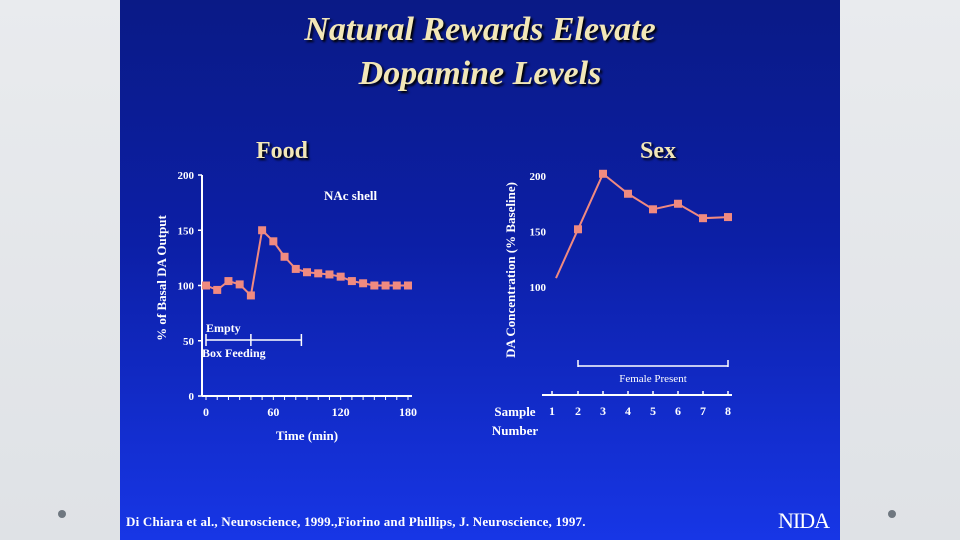  Describe the element at coordinates (189, 342) in the screenshot. I see `food-y-tick-label: 50` at that location.